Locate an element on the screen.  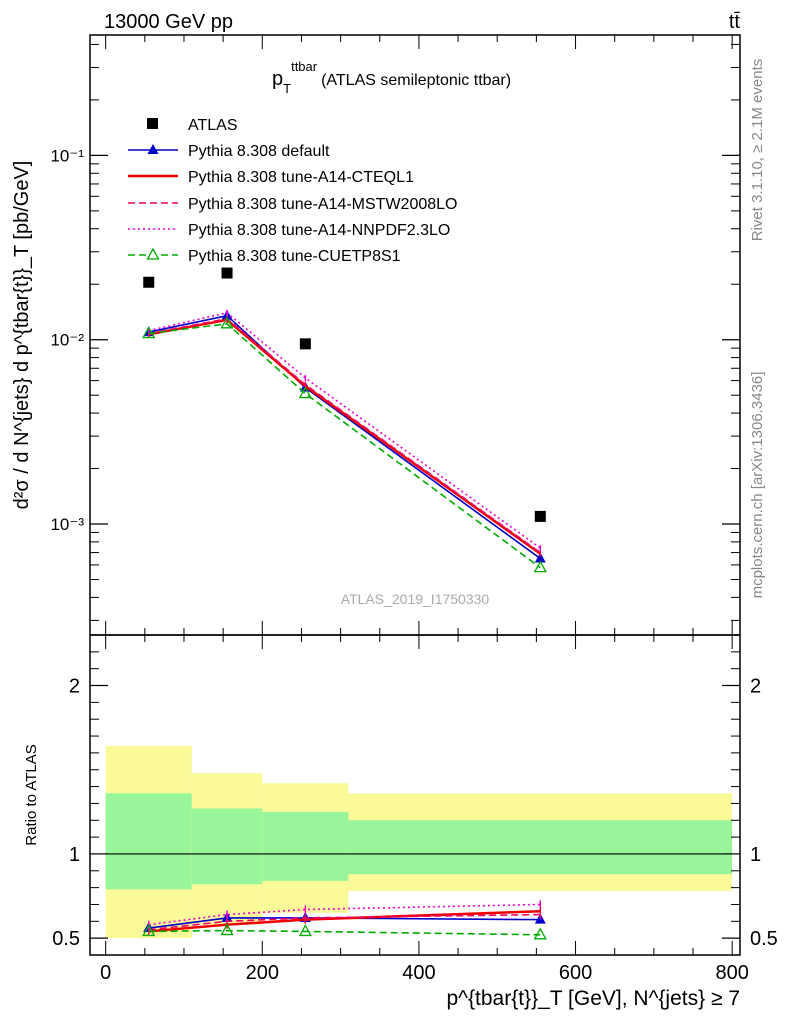
watermark: ATLAS_2019_I1750330 is located at coordinates (415, 599).